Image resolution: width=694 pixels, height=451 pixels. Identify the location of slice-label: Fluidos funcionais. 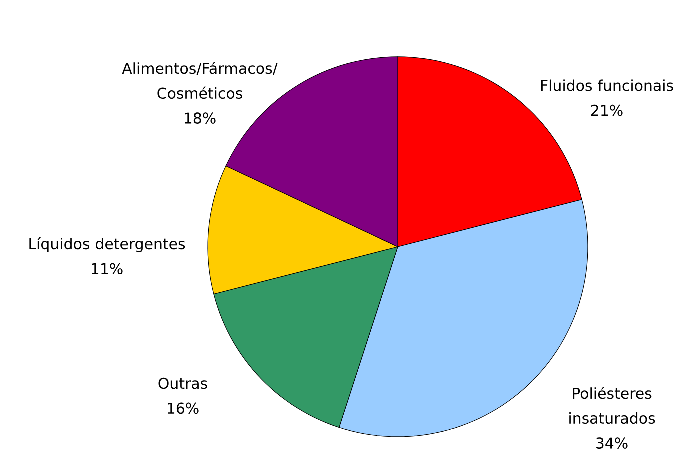
(607, 86).